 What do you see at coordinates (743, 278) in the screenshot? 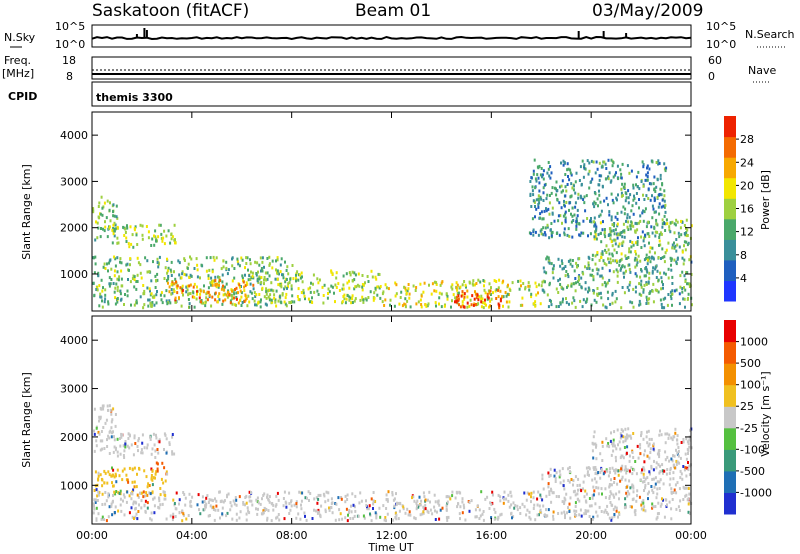
I see `colorbar-tick-label: 4` at bounding box center [743, 278].